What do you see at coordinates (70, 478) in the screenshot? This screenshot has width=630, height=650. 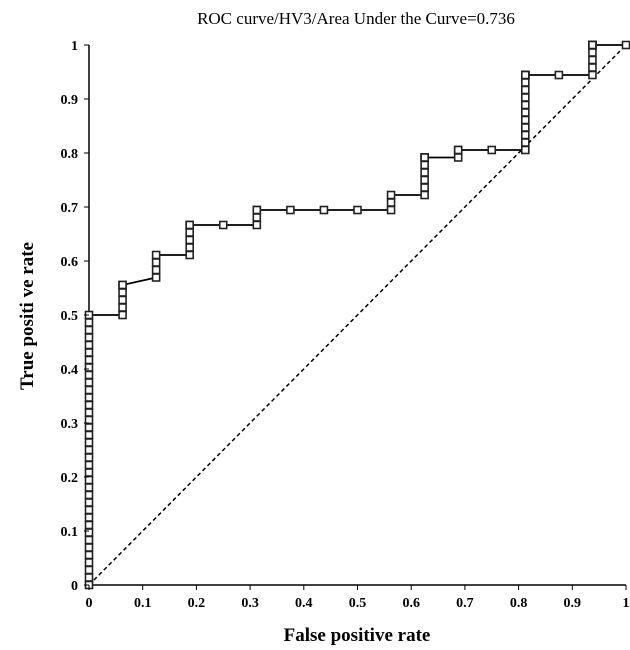 I see `y-tick-label: 0.2` at bounding box center [70, 478].